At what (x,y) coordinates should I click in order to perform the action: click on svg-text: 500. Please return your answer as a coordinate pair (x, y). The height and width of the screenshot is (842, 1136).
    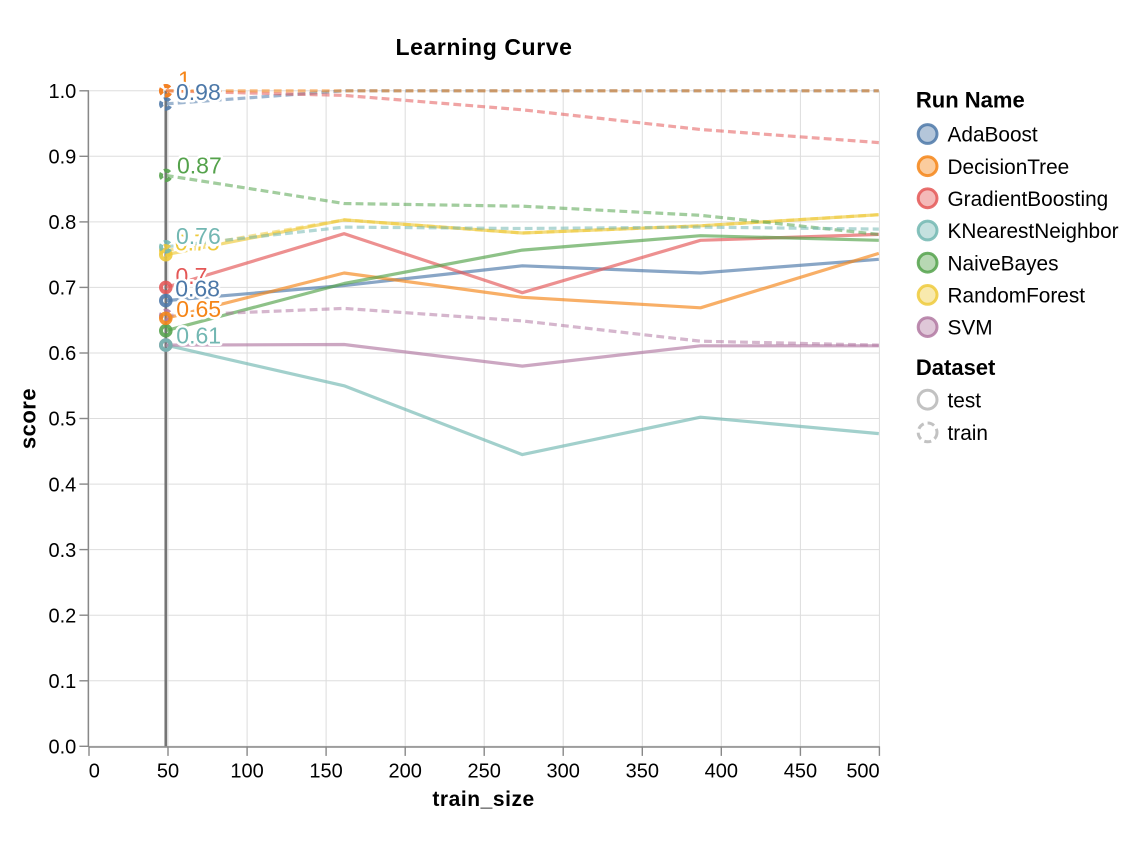
    Looking at the image, I should click on (862, 771).